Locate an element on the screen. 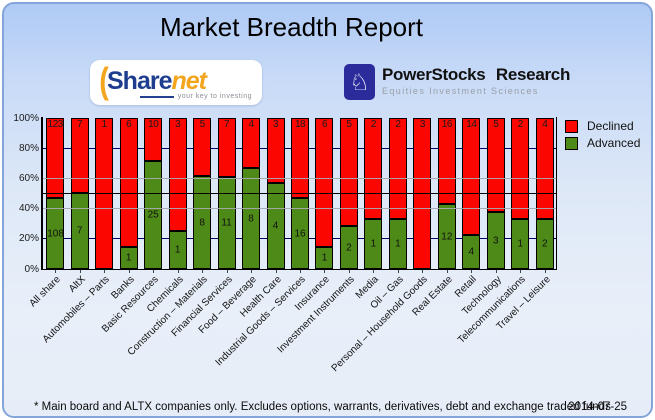 This screenshot has height=420, width=655. advanced-segment: 25 is located at coordinates (153, 215).